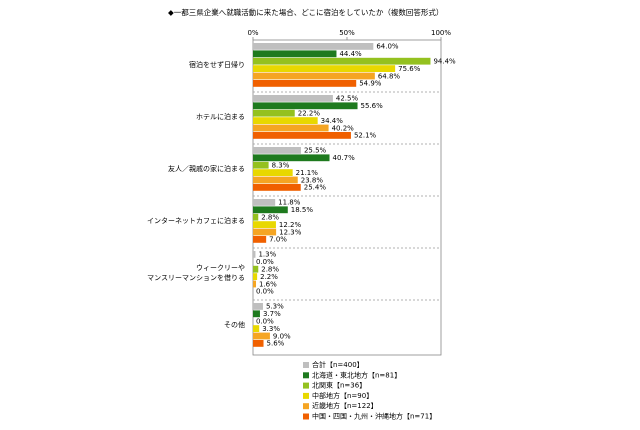 Image resolution: width=640 pixels, height=430 pixels. I want to click on value-label: 44.4%, so click(350, 54).